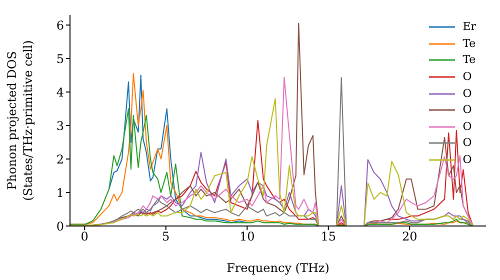 Image resolution: width=500 pixels, height=280 pixels. What do you see at coordinates (166, 237) in the screenshot?
I see `x-tick-label: 5` at bounding box center [166, 237].